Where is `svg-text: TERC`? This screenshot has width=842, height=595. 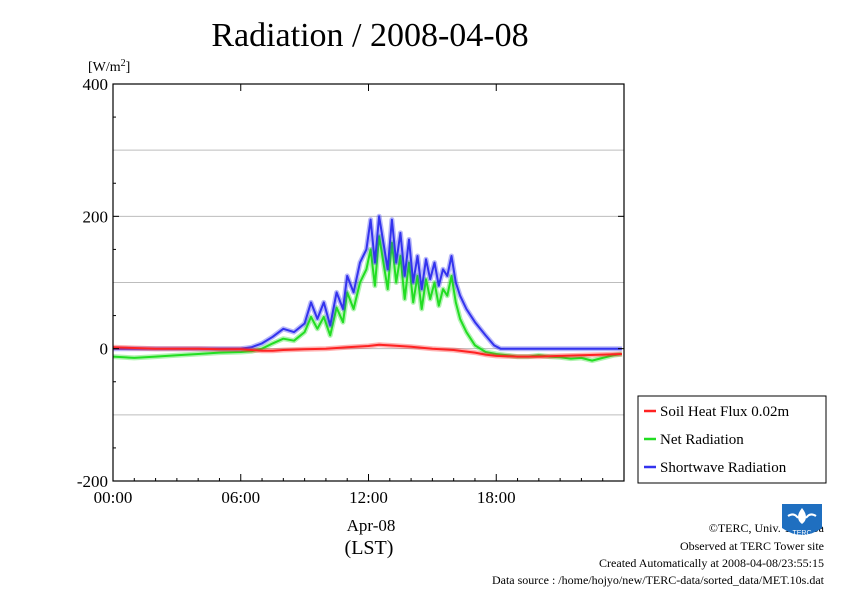
svg-text: TERC is located at coordinates (801, 533).